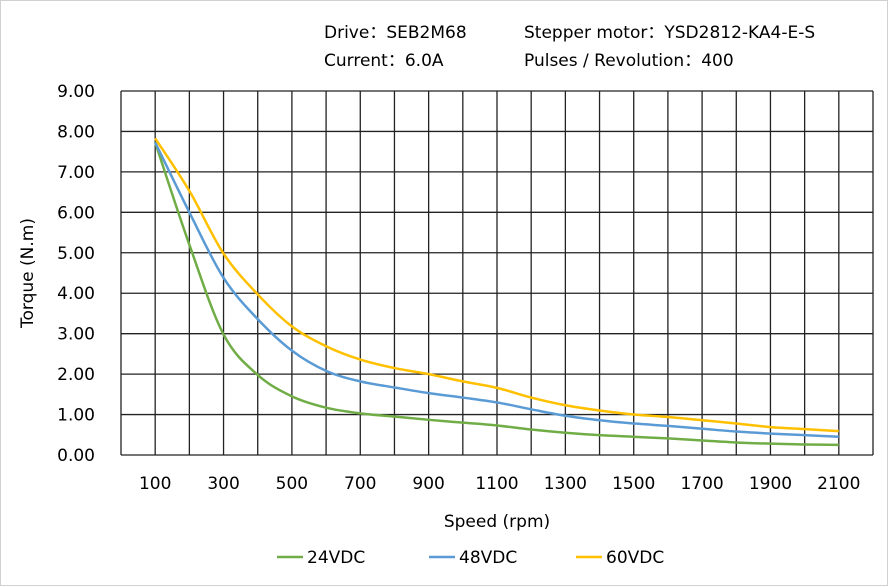  Describe the element at coordinates (629, 61) in the screenshot. I see `pulses-label: Pulses / Revolution：400` at that location.